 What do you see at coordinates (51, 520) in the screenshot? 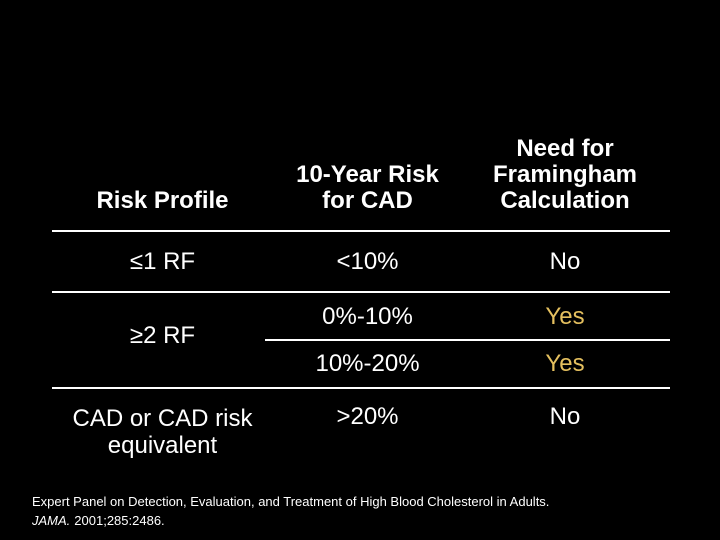
I see `footnote-journal-name: JAMA.` at bounding box center [51, 520].